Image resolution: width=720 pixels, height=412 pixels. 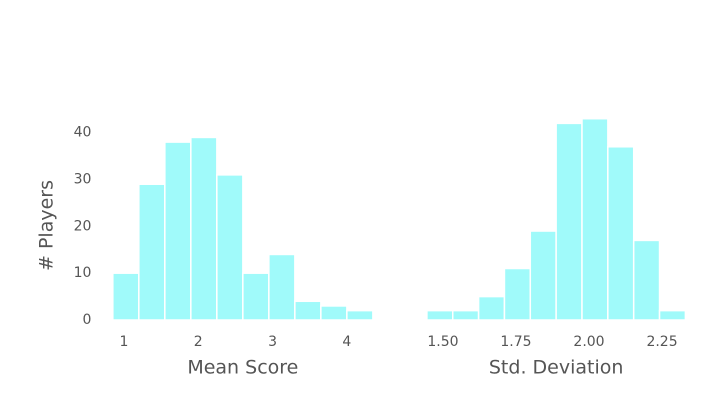 What do you see at coordinates (588, 342) in the screenshot?
I see `x-tick-label: 2.00` at bounding box center [588, 342].